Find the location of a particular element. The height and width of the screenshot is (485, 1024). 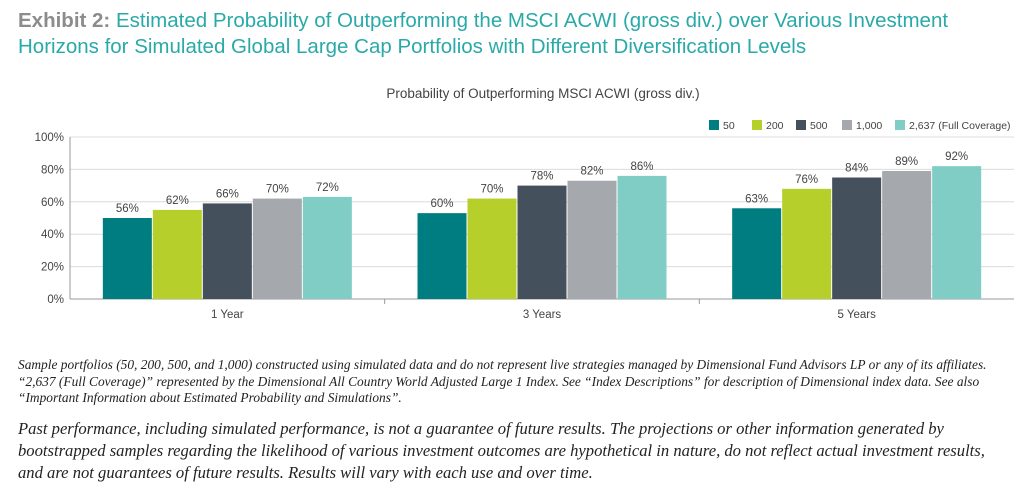

legend-label: 1,000 is located at coordinates (869, 126).